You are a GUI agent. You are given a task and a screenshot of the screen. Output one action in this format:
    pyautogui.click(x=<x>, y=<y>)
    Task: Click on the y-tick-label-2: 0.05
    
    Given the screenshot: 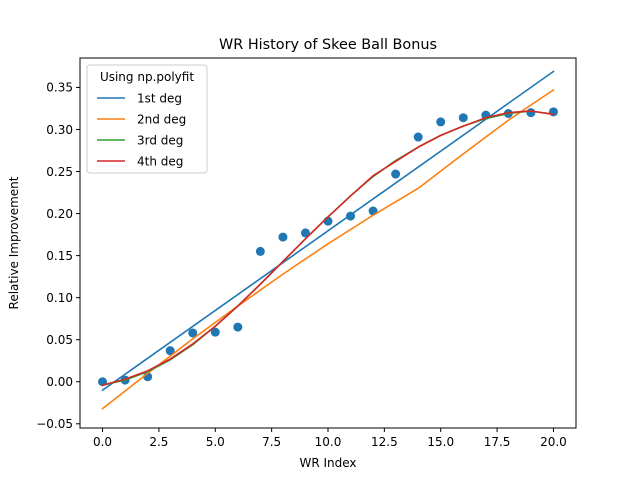 What is the action you would take?
    pyautogui.click(x=59, y=340)
    